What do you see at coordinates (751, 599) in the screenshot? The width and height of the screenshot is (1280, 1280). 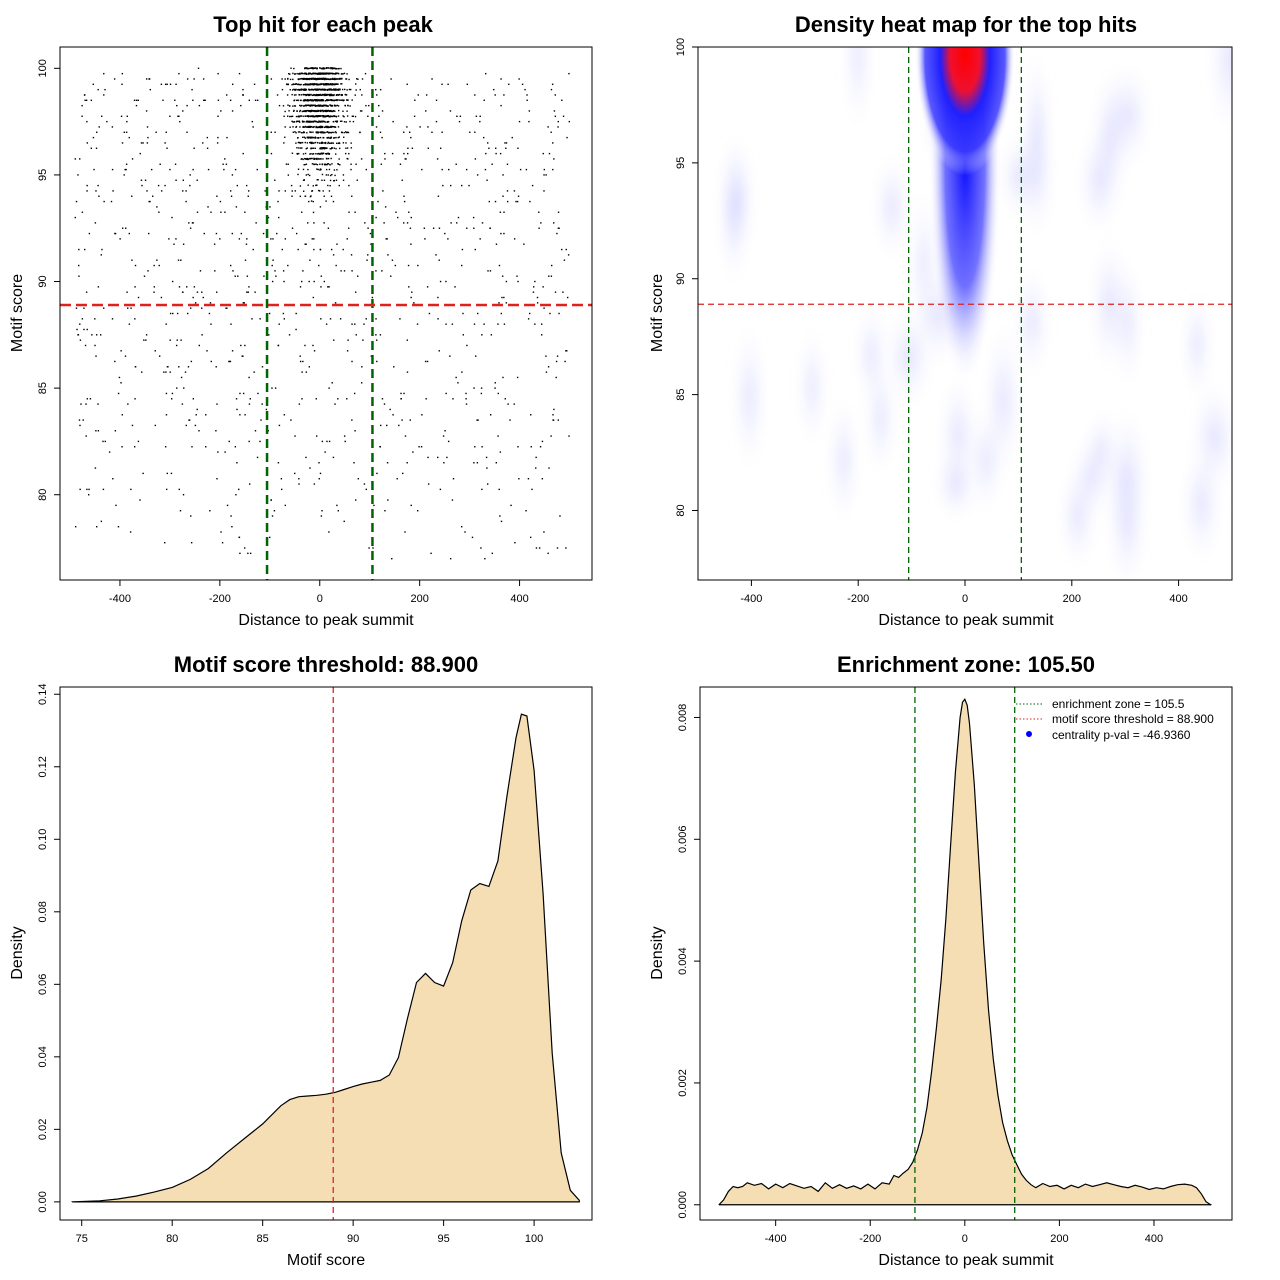 I see `heatmap-x-tick-label: -400` at bounding box center [751, 599].